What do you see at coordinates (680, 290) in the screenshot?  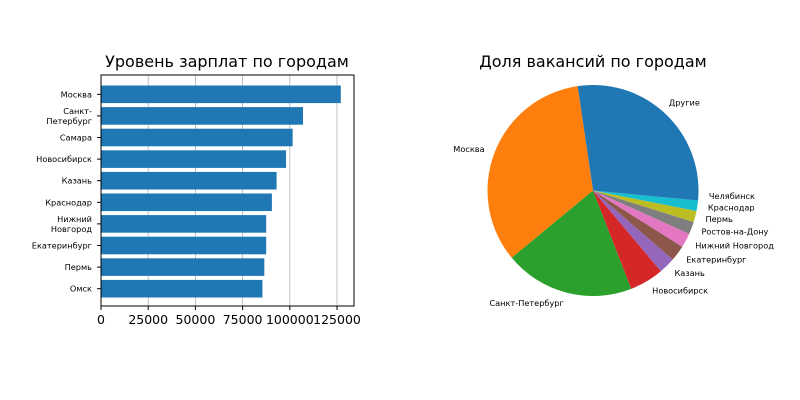 I see `pie-slice-label: Новосибирск` at bounding box center [680, 290].